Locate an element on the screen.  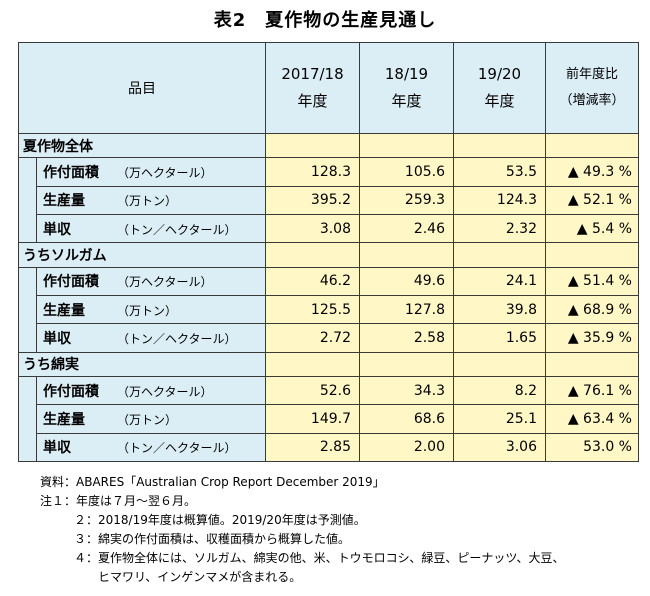
value-2018: 2.00 is located at coordinates (406, 447).